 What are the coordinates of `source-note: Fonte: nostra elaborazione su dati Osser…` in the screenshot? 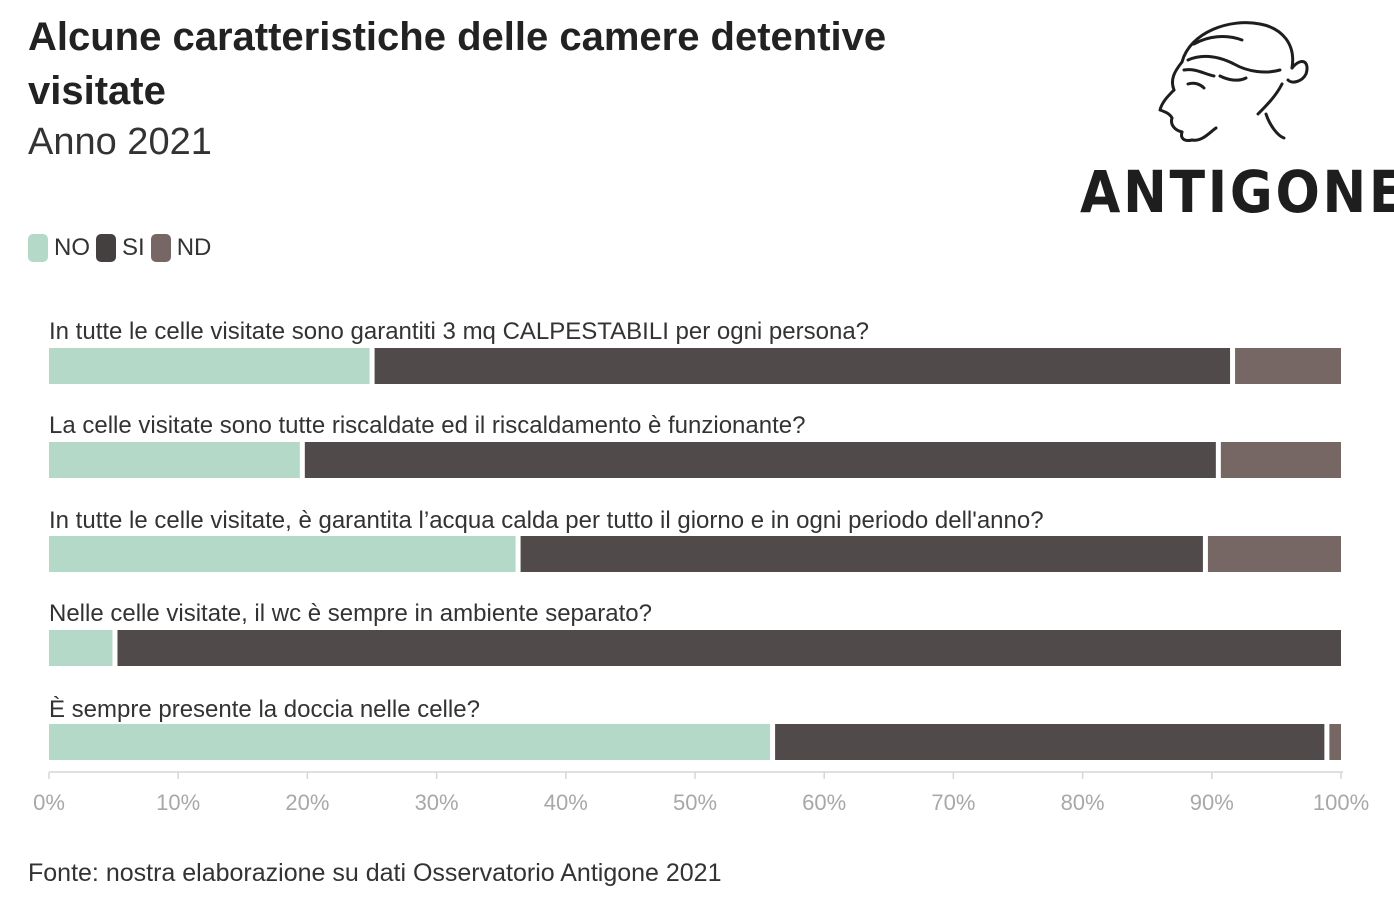 It's located at (375, 873).